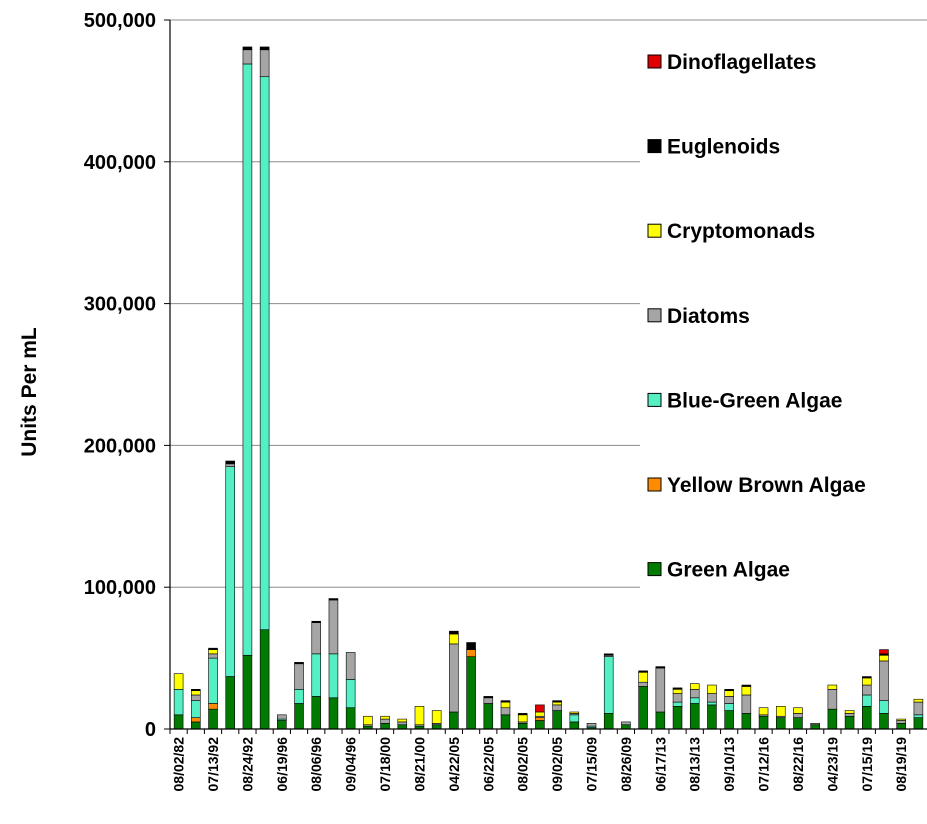  What do you see at coordinates (557, 764) in the screenshot?
I see `x-tick-label: 09/02/05` at bounding box center [557, 764].